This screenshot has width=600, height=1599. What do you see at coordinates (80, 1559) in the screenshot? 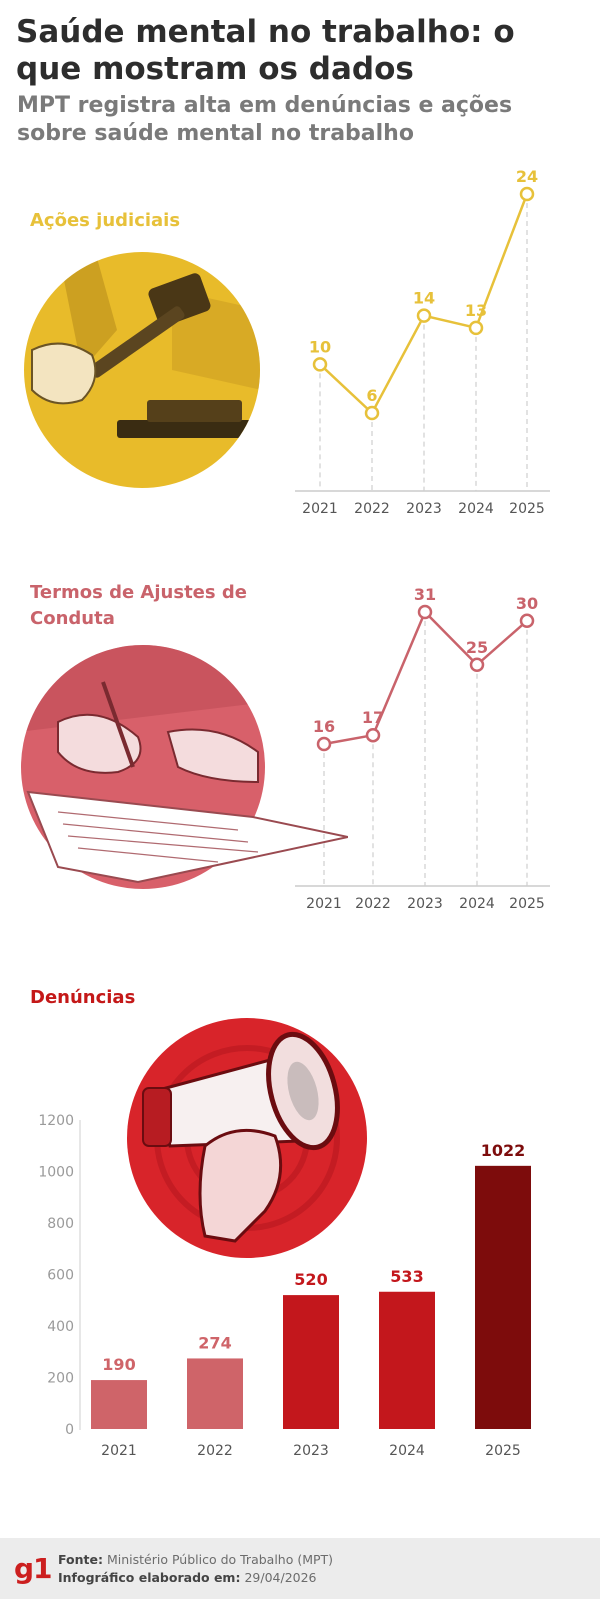
I see `source-label: Fonte:` at bounding box center [80, 1559].